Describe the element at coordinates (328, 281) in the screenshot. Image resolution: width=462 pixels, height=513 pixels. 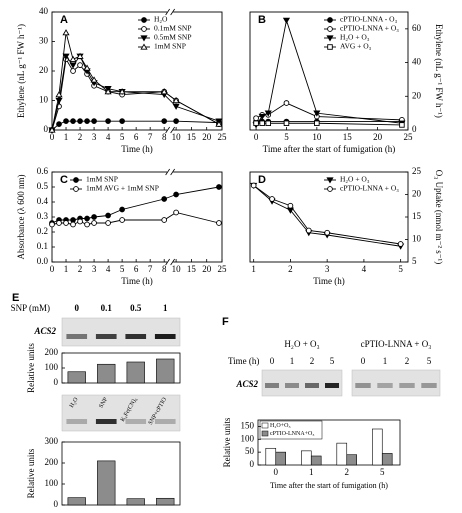
I see `x-axis-label: Time (h)` at that location.